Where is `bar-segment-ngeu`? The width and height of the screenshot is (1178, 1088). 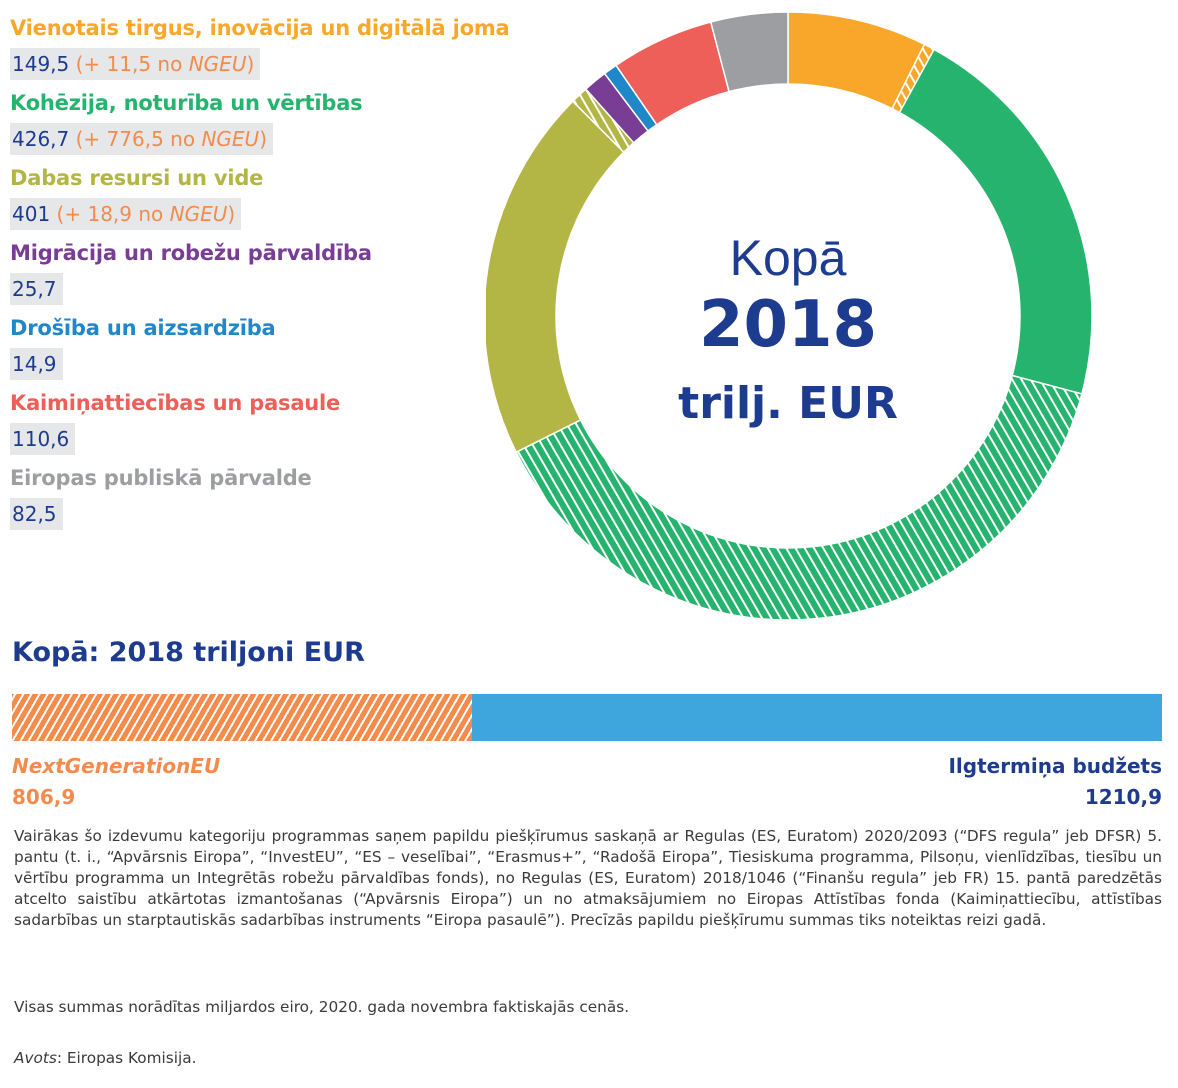 bar-segment-ngeu is located at coordinates (242, 717).